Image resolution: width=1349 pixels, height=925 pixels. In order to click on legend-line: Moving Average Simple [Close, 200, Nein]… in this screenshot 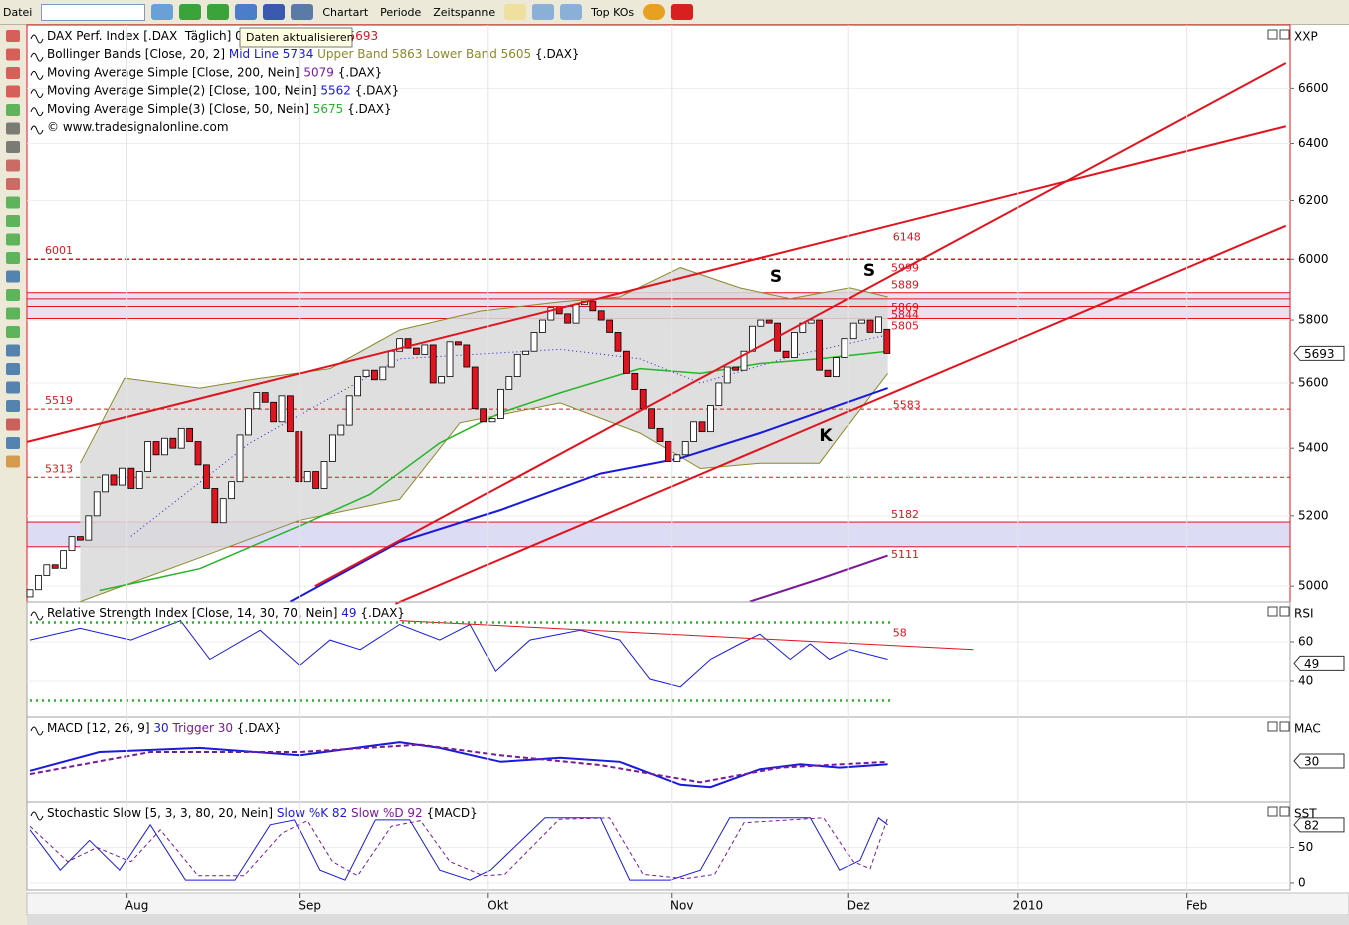, I will do `click(214, 72)`.